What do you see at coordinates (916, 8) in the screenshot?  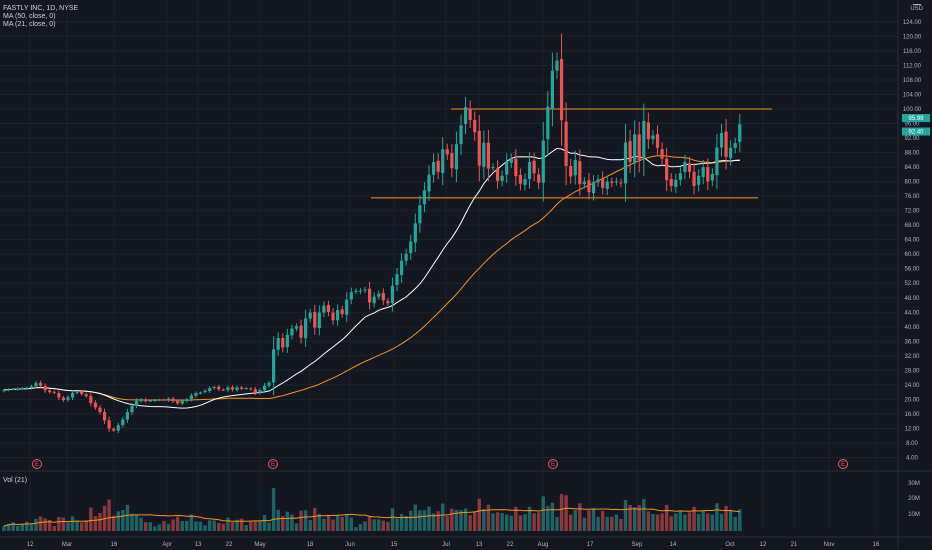 I see `currency-label: USD` at bounding box center [916, 8].